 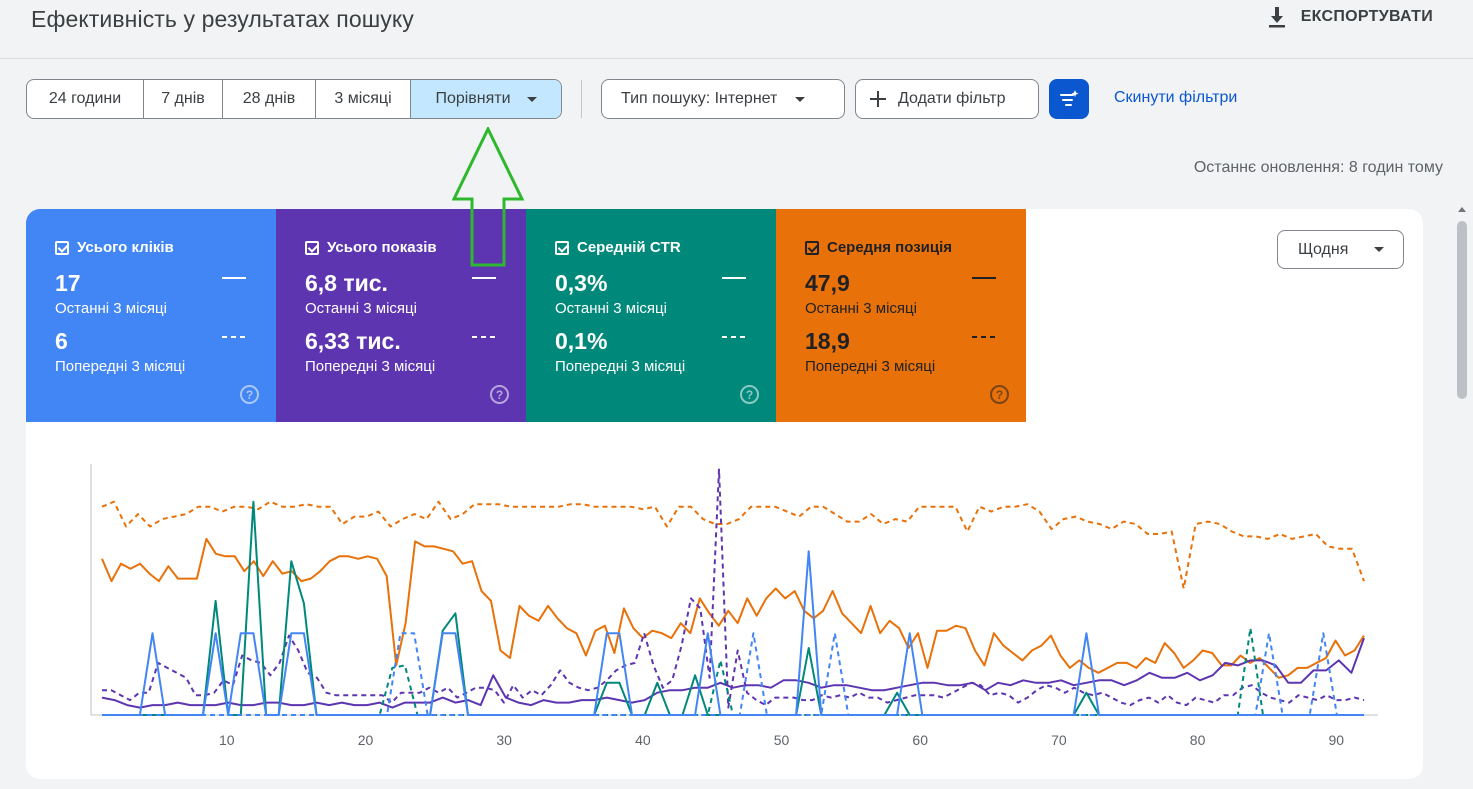 I want to click on x-tick-label: 40, so click(x=643, y=740).